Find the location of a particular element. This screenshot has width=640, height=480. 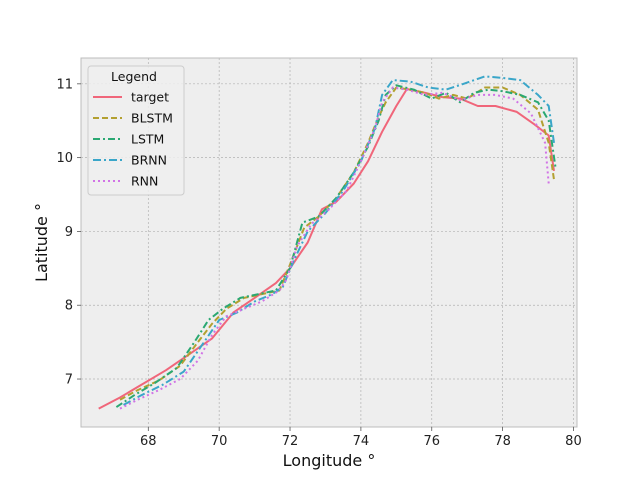

x-tick-label: 74 is located at coordinates (361, 441).